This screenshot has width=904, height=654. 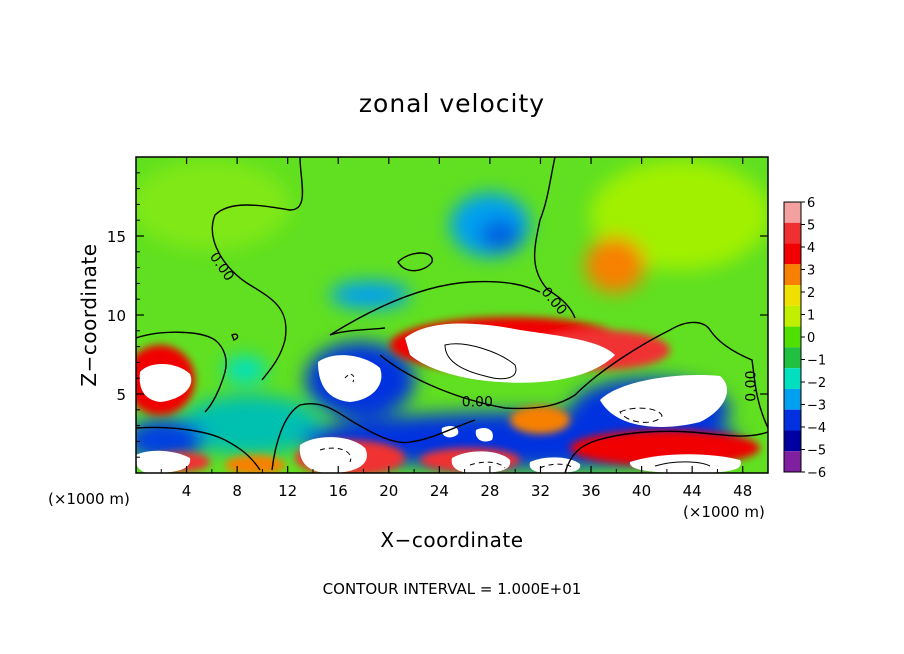 I want to click on y-tick-label: 10, so click(x=116, y=316).